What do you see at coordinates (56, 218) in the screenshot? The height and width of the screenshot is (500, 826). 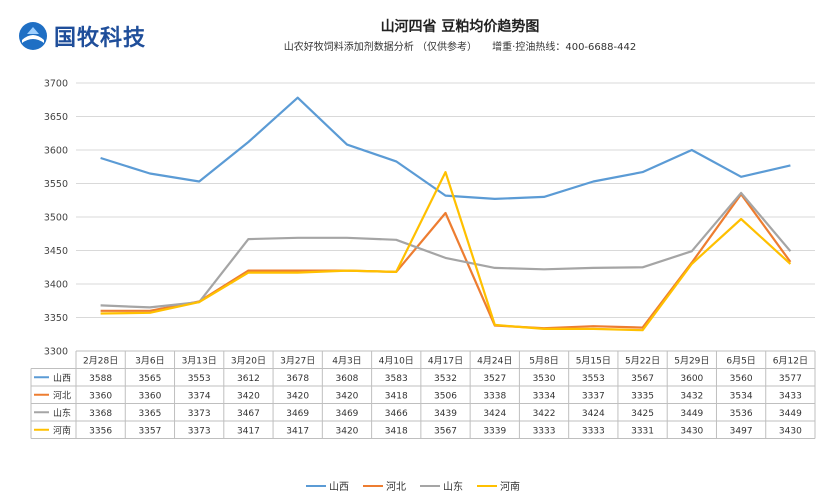 I see `y-tick-label: 3500` at bounding box center [56, 218].